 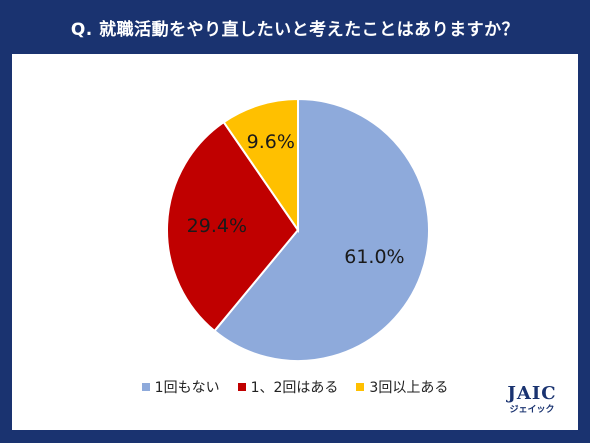 I want to click on pie-slice-once-twice, so click(x=233, y=226).